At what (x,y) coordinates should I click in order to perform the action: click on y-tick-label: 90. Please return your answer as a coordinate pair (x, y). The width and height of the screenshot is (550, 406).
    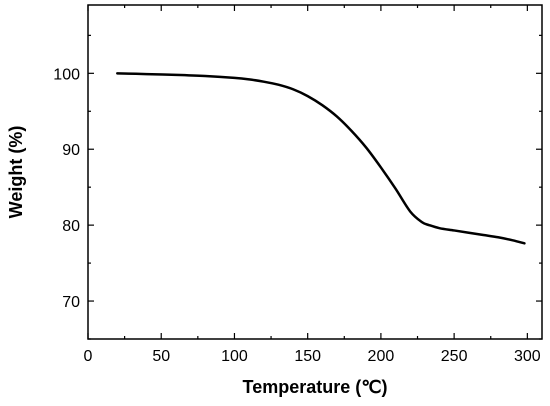
    Looking at the image, I should click on (71, 150).